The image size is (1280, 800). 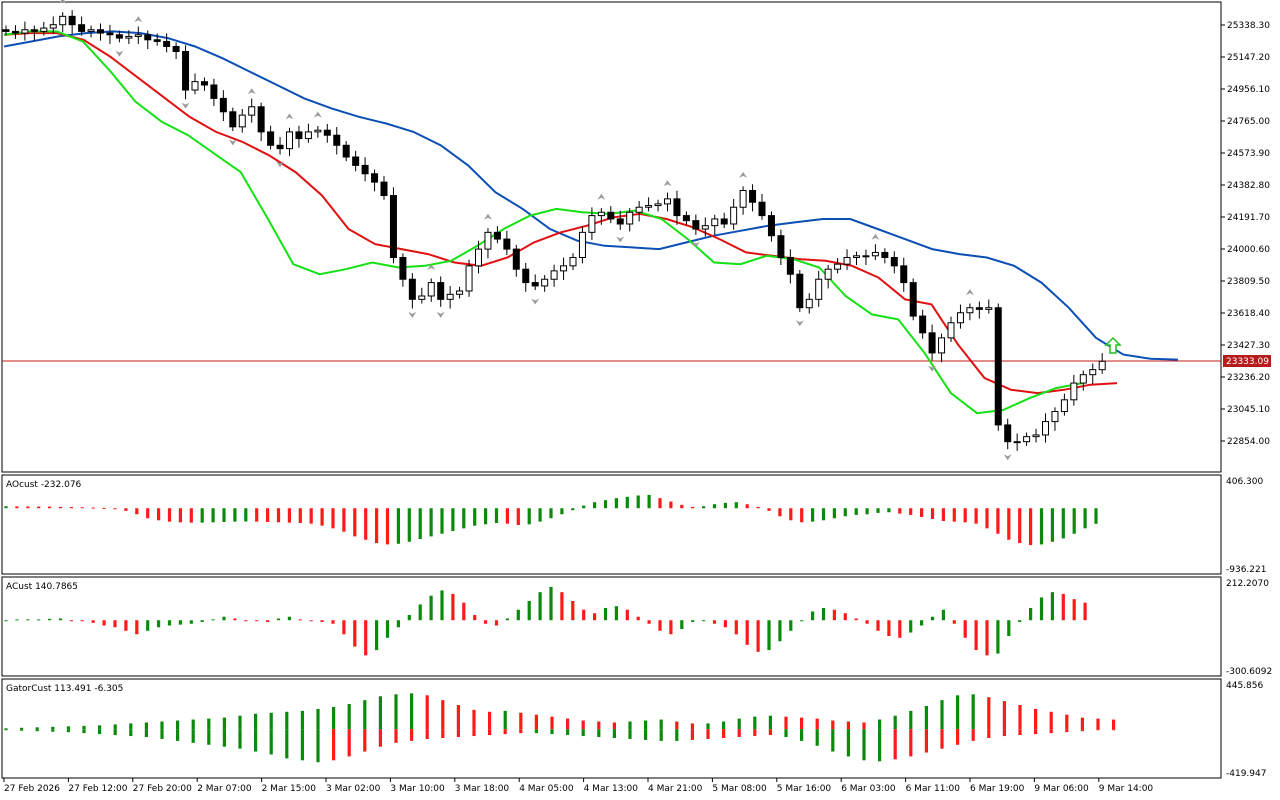 What do you see at coordinates (611, 524) in the screenshot?
I see `ao-pane` at bounding box center [611, 524].